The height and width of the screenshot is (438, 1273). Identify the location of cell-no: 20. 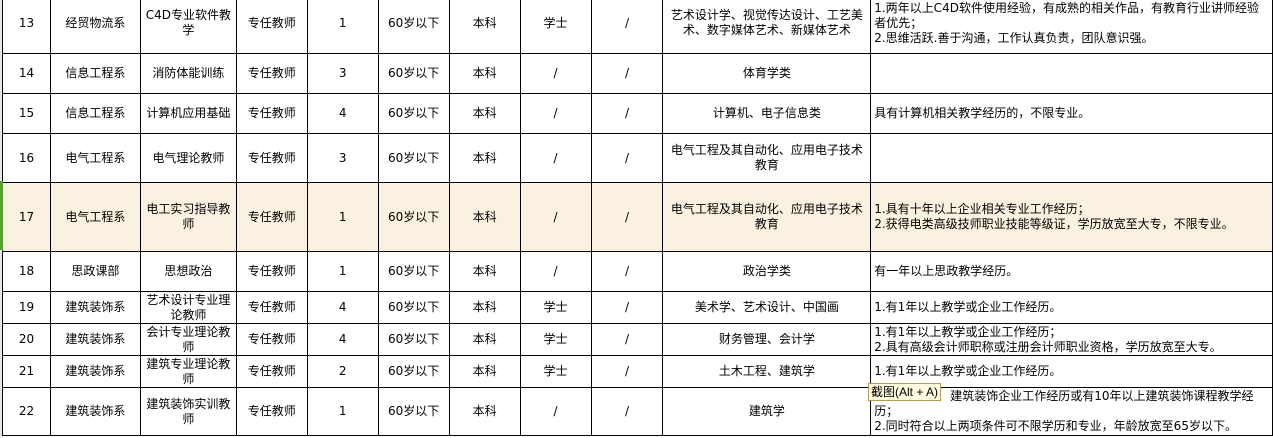
(26, 339).